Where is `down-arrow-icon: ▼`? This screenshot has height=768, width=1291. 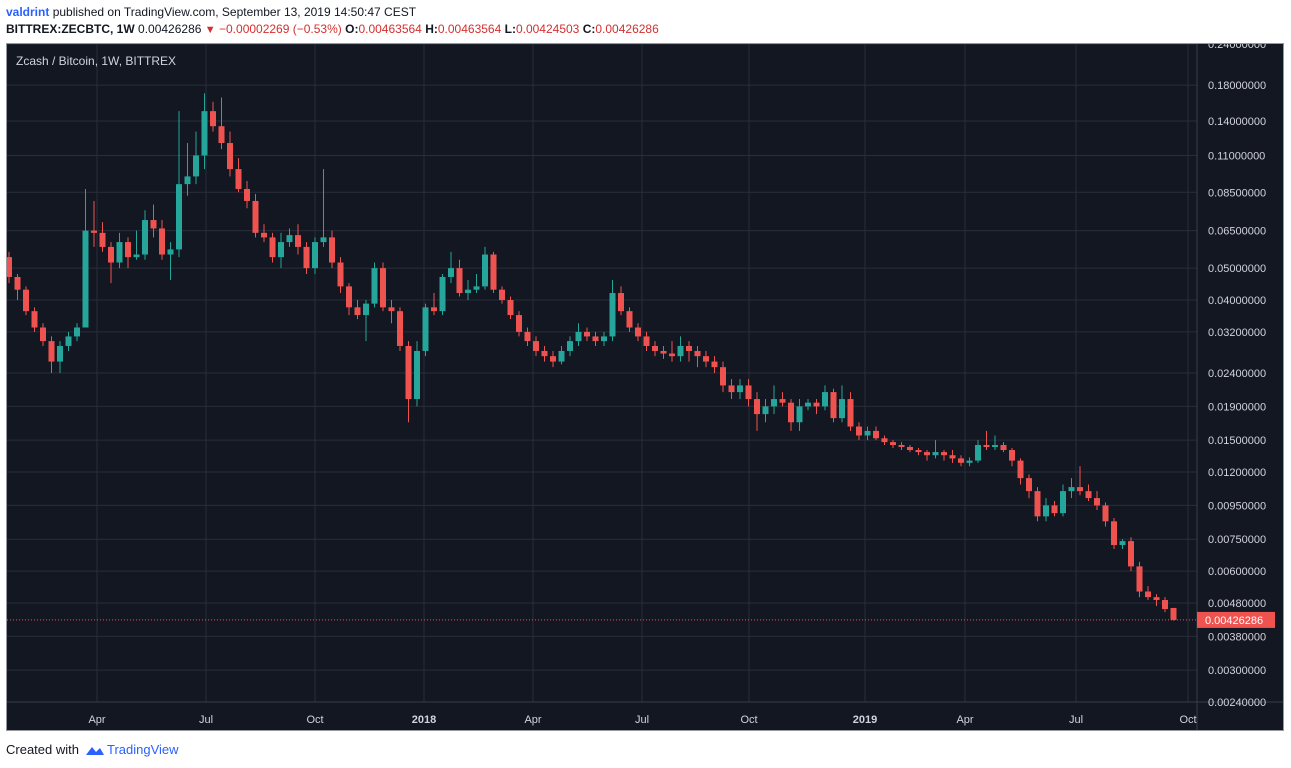 down-arrow-icon: ▼ is located at coordinates (210, 30).